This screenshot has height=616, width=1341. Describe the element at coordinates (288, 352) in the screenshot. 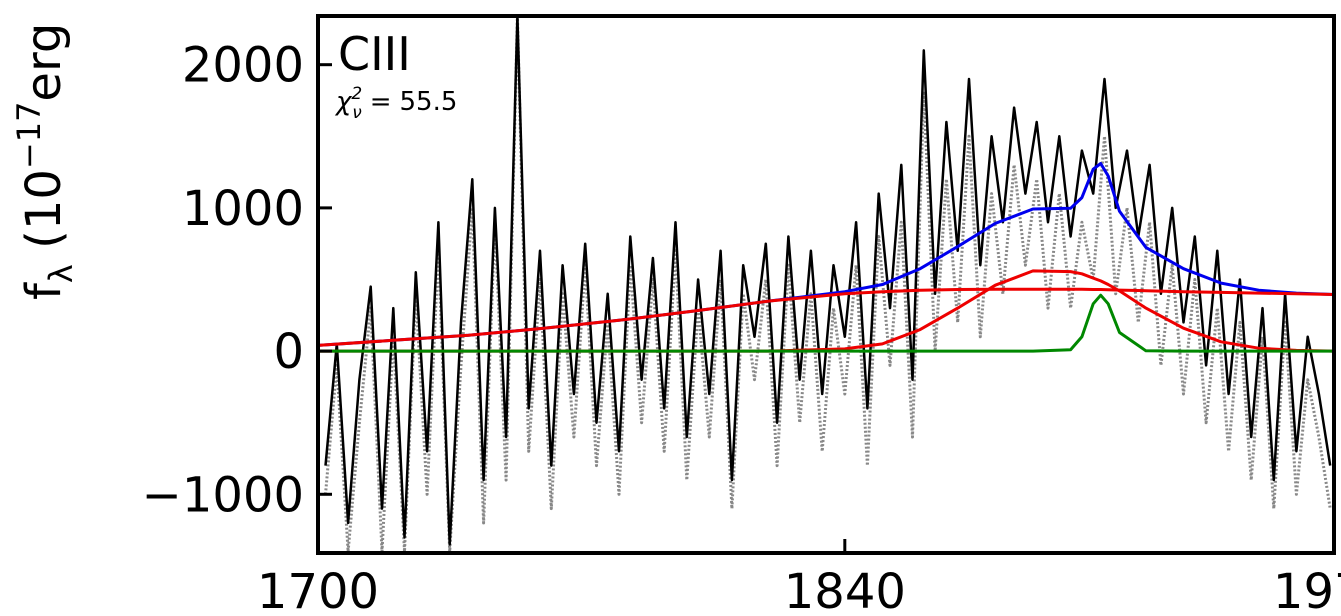

I see `y-tick-label: 0` at that location.